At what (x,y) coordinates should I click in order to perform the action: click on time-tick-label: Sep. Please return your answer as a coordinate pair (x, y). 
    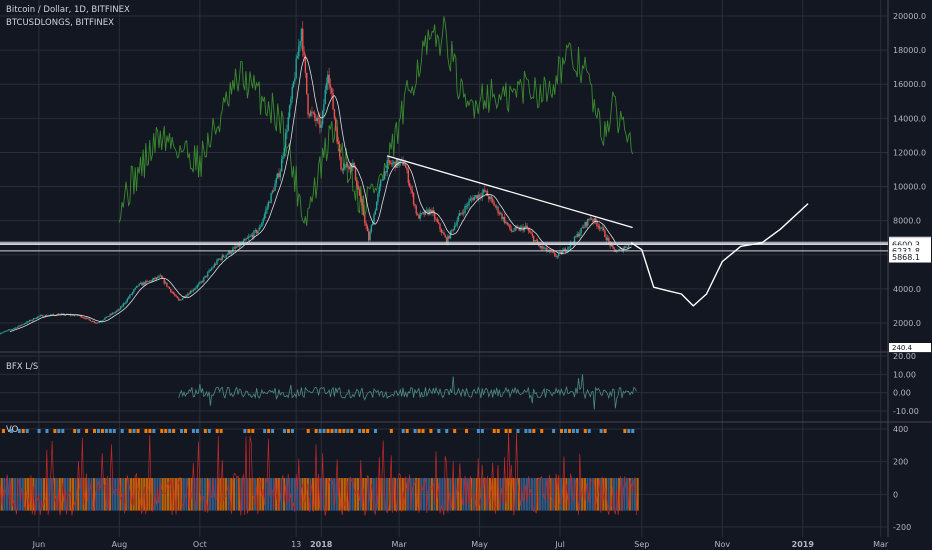
    Looking at the image, I should click on (641, 544).